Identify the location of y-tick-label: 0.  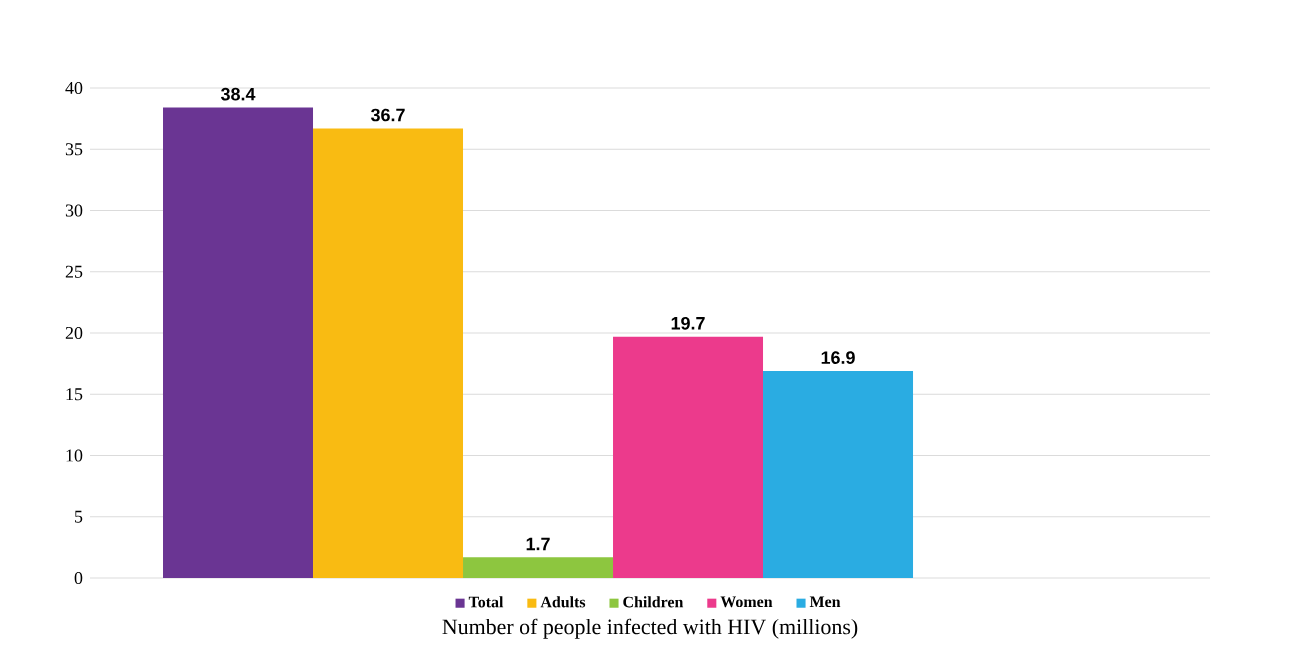
(78, 578).